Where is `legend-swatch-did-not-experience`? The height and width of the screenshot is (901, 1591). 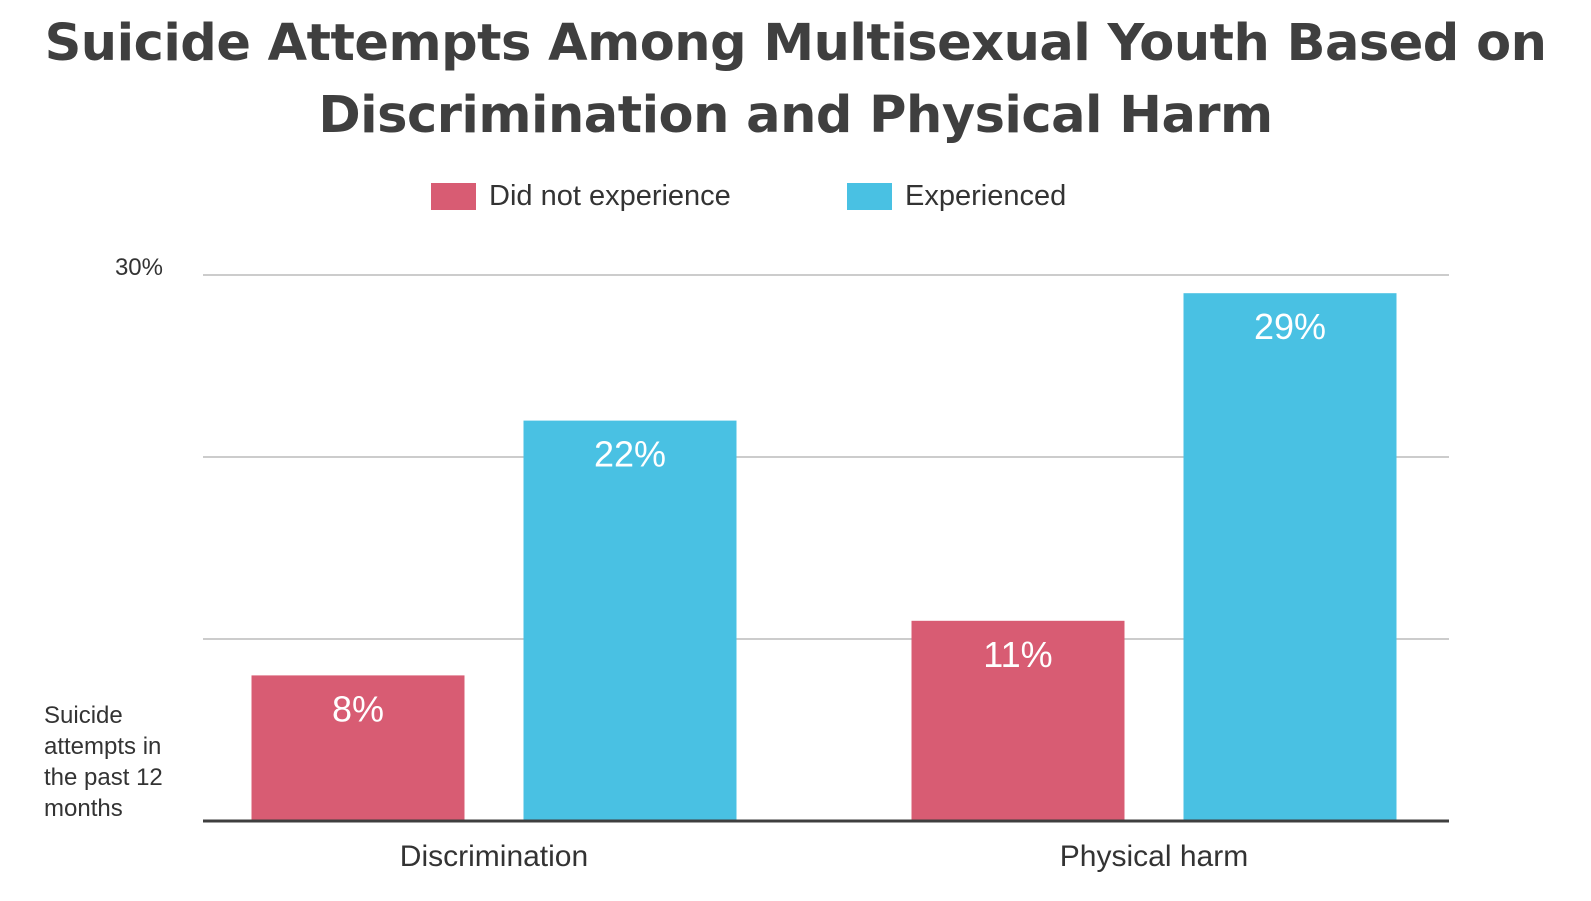
legend-swatch-did-not-experience is located at coordinates (453, 196).